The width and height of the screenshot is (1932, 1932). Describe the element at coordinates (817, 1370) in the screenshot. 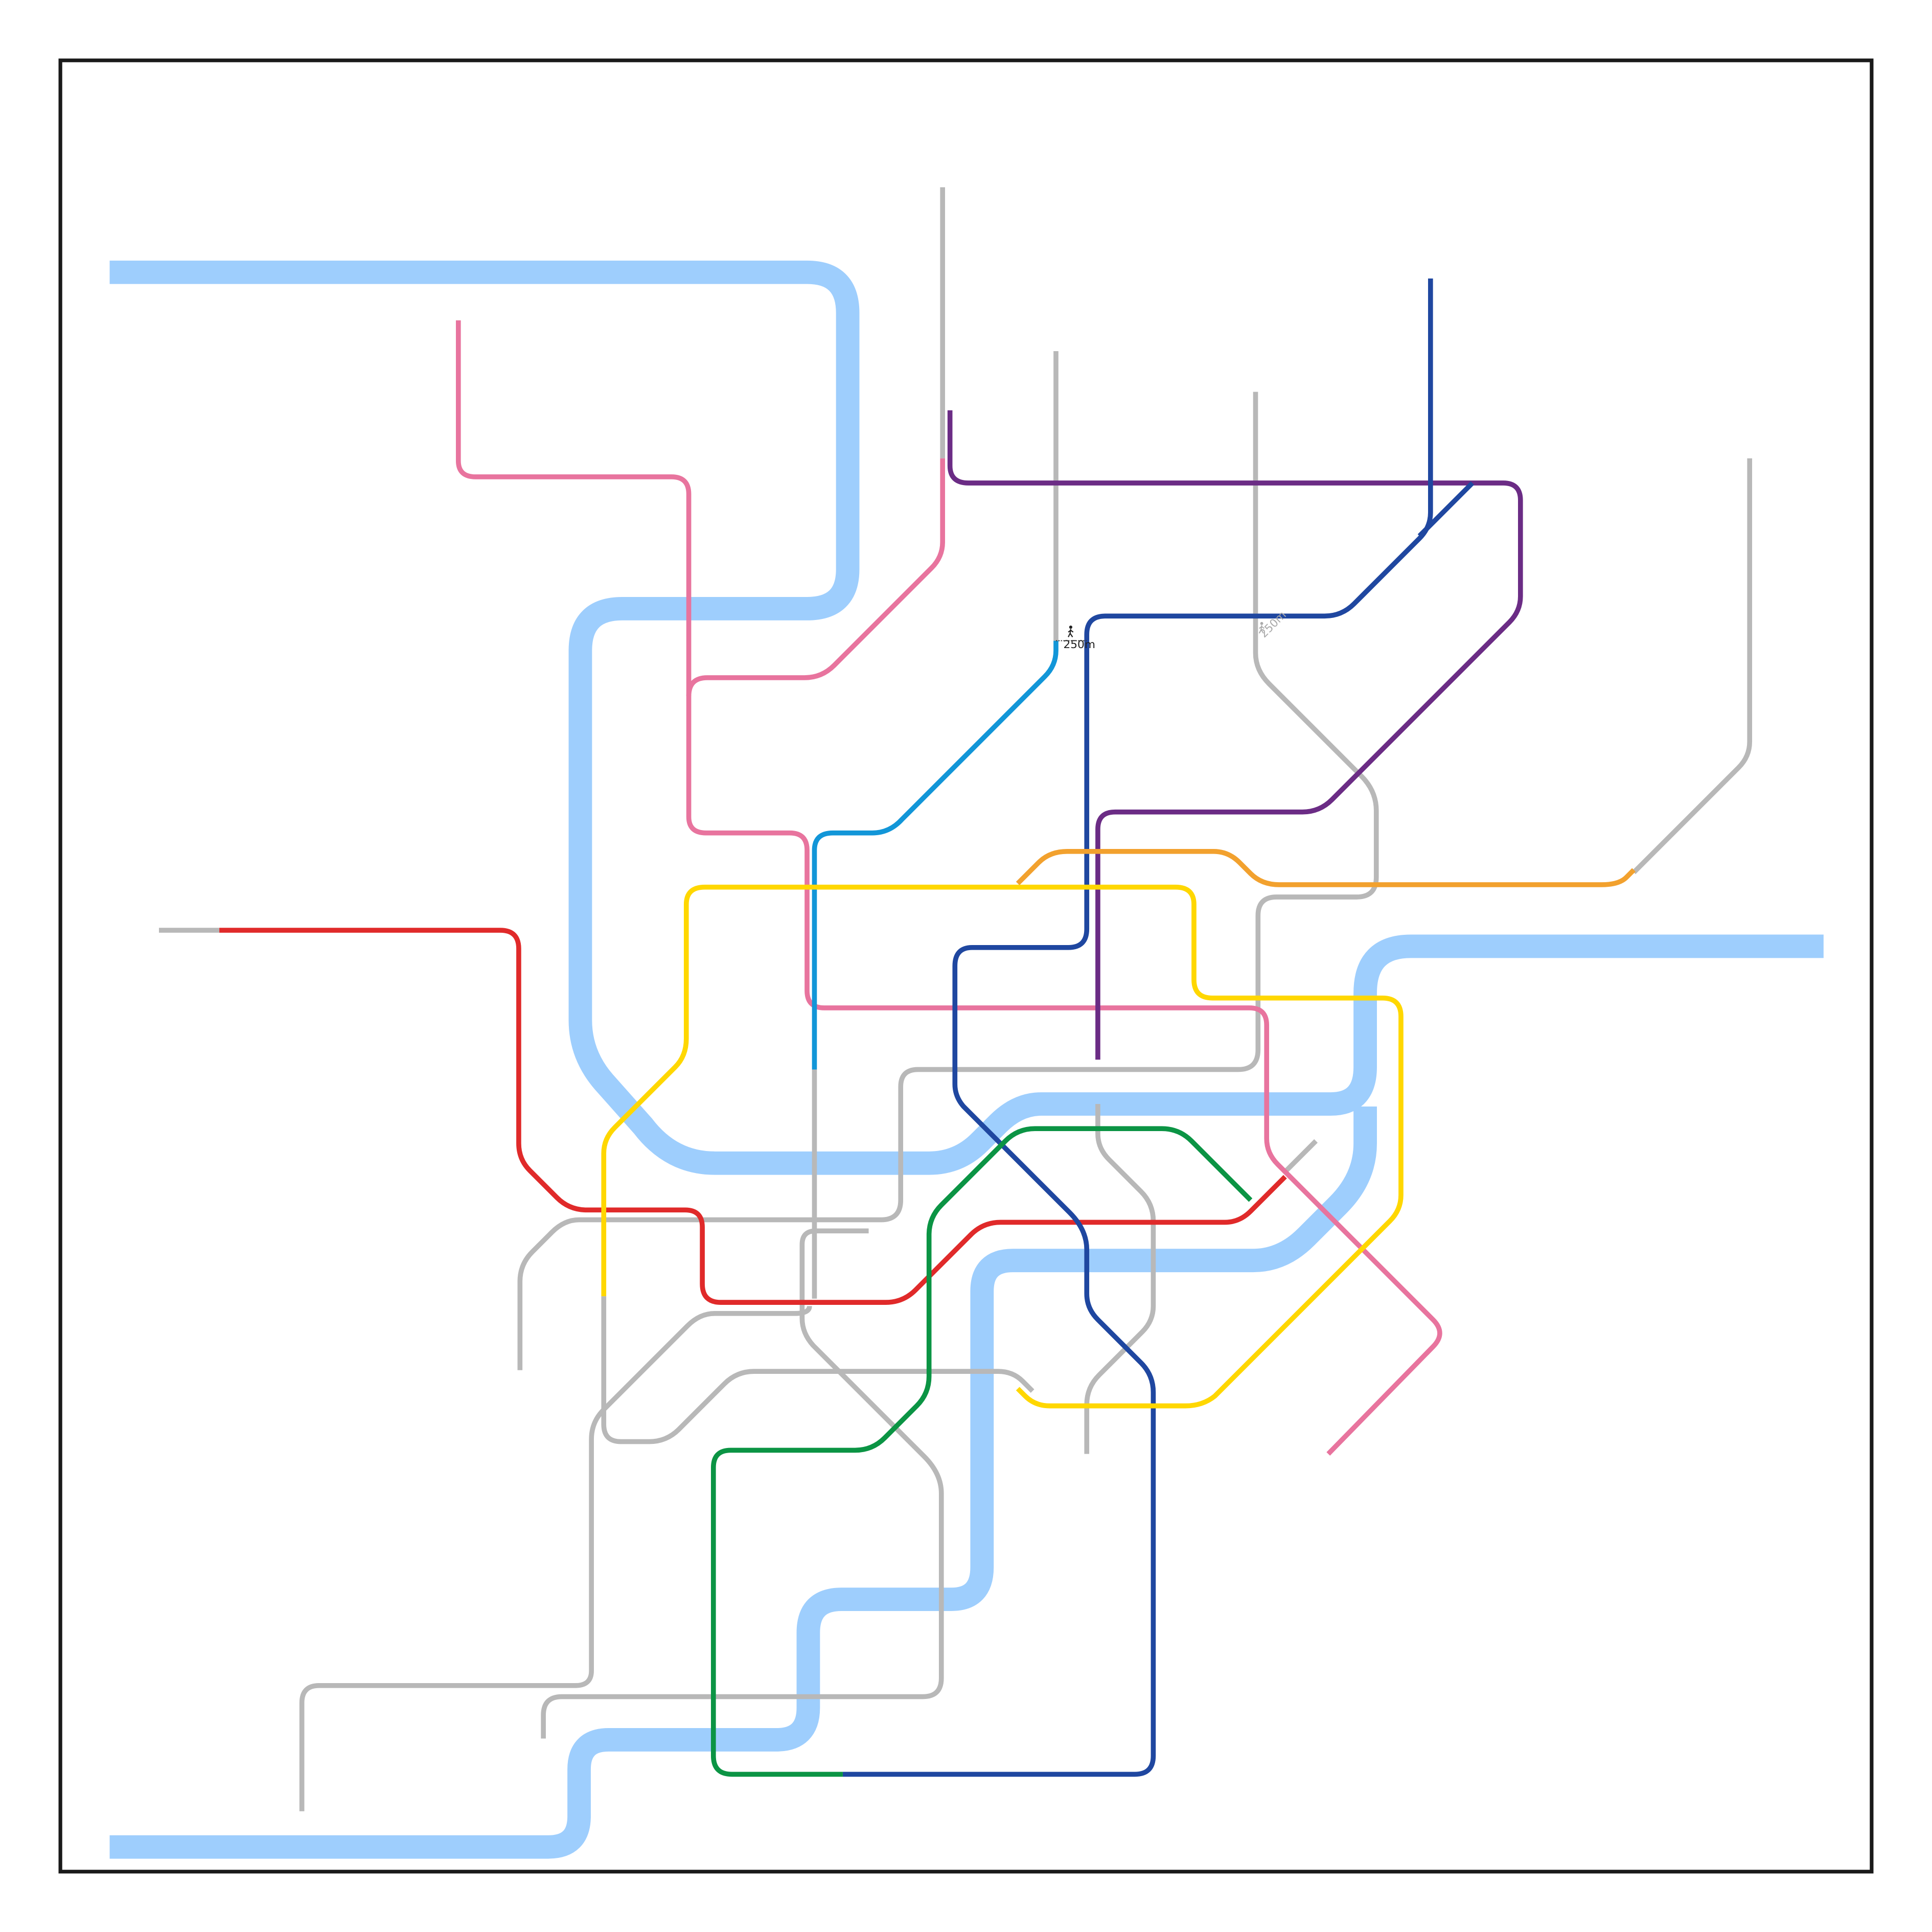

I see `grey-line-southwest-loop` at that location.